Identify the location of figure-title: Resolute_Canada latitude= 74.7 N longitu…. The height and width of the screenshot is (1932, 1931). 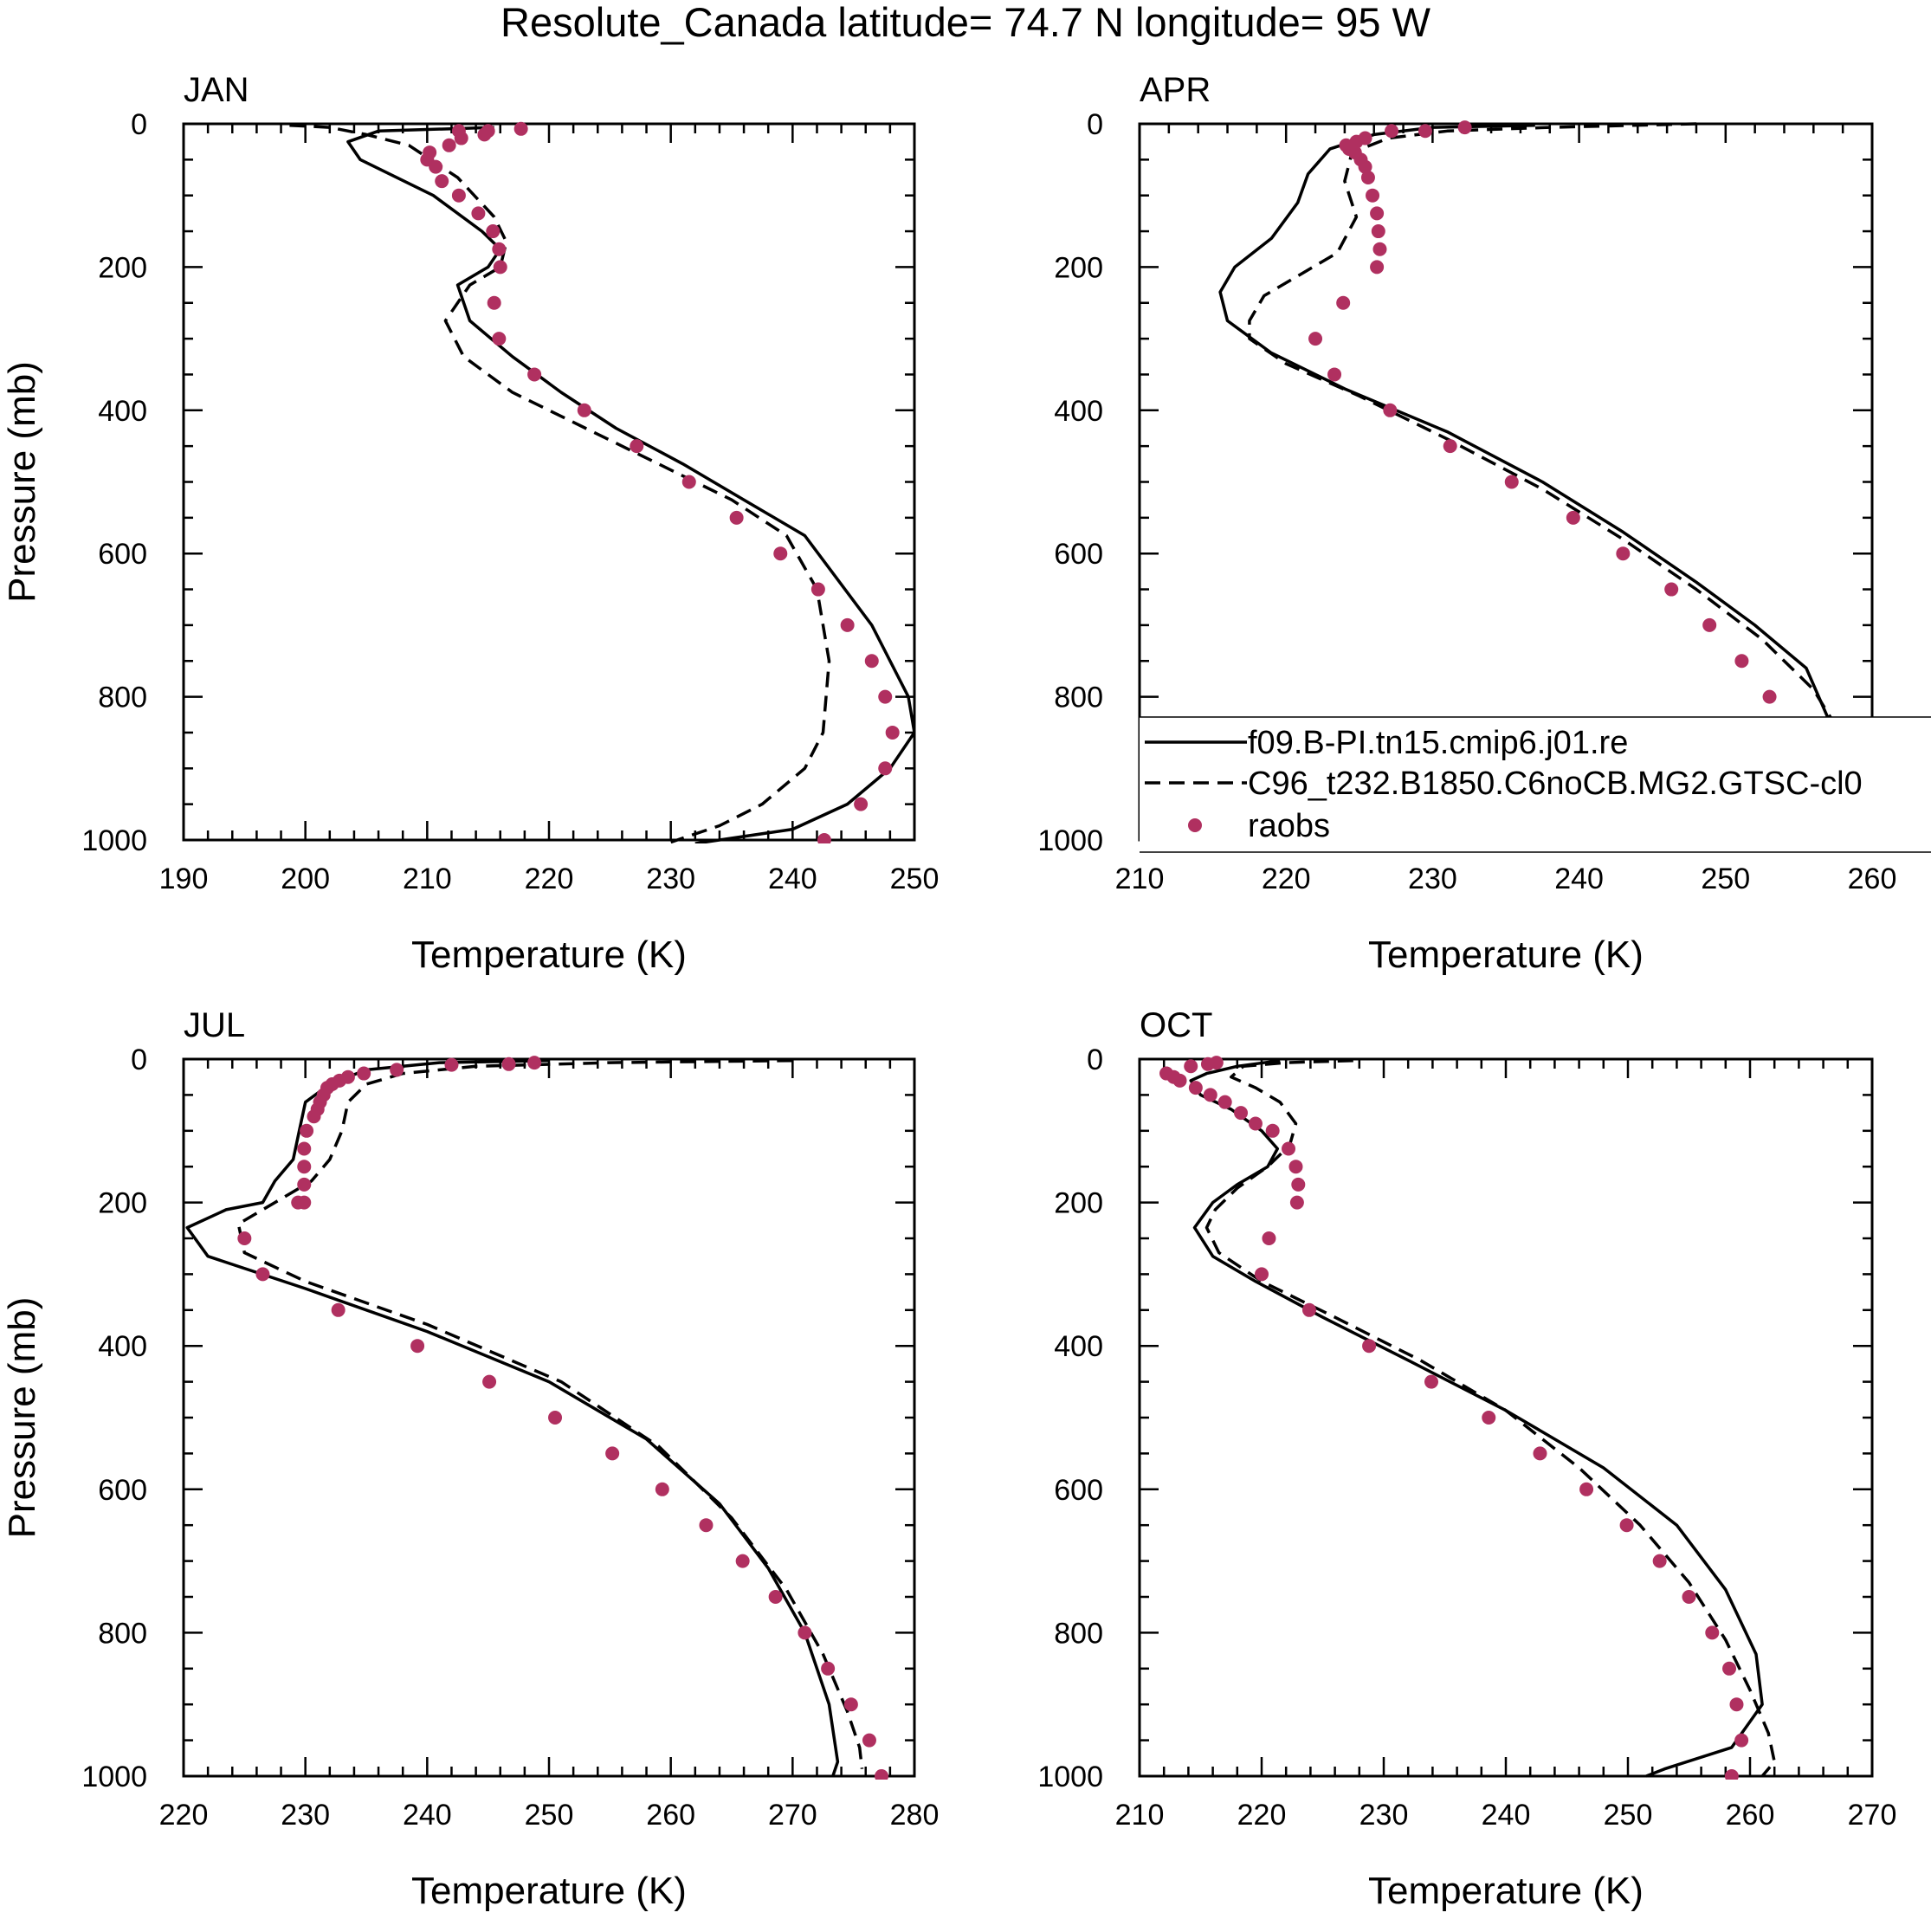
(966, 22).